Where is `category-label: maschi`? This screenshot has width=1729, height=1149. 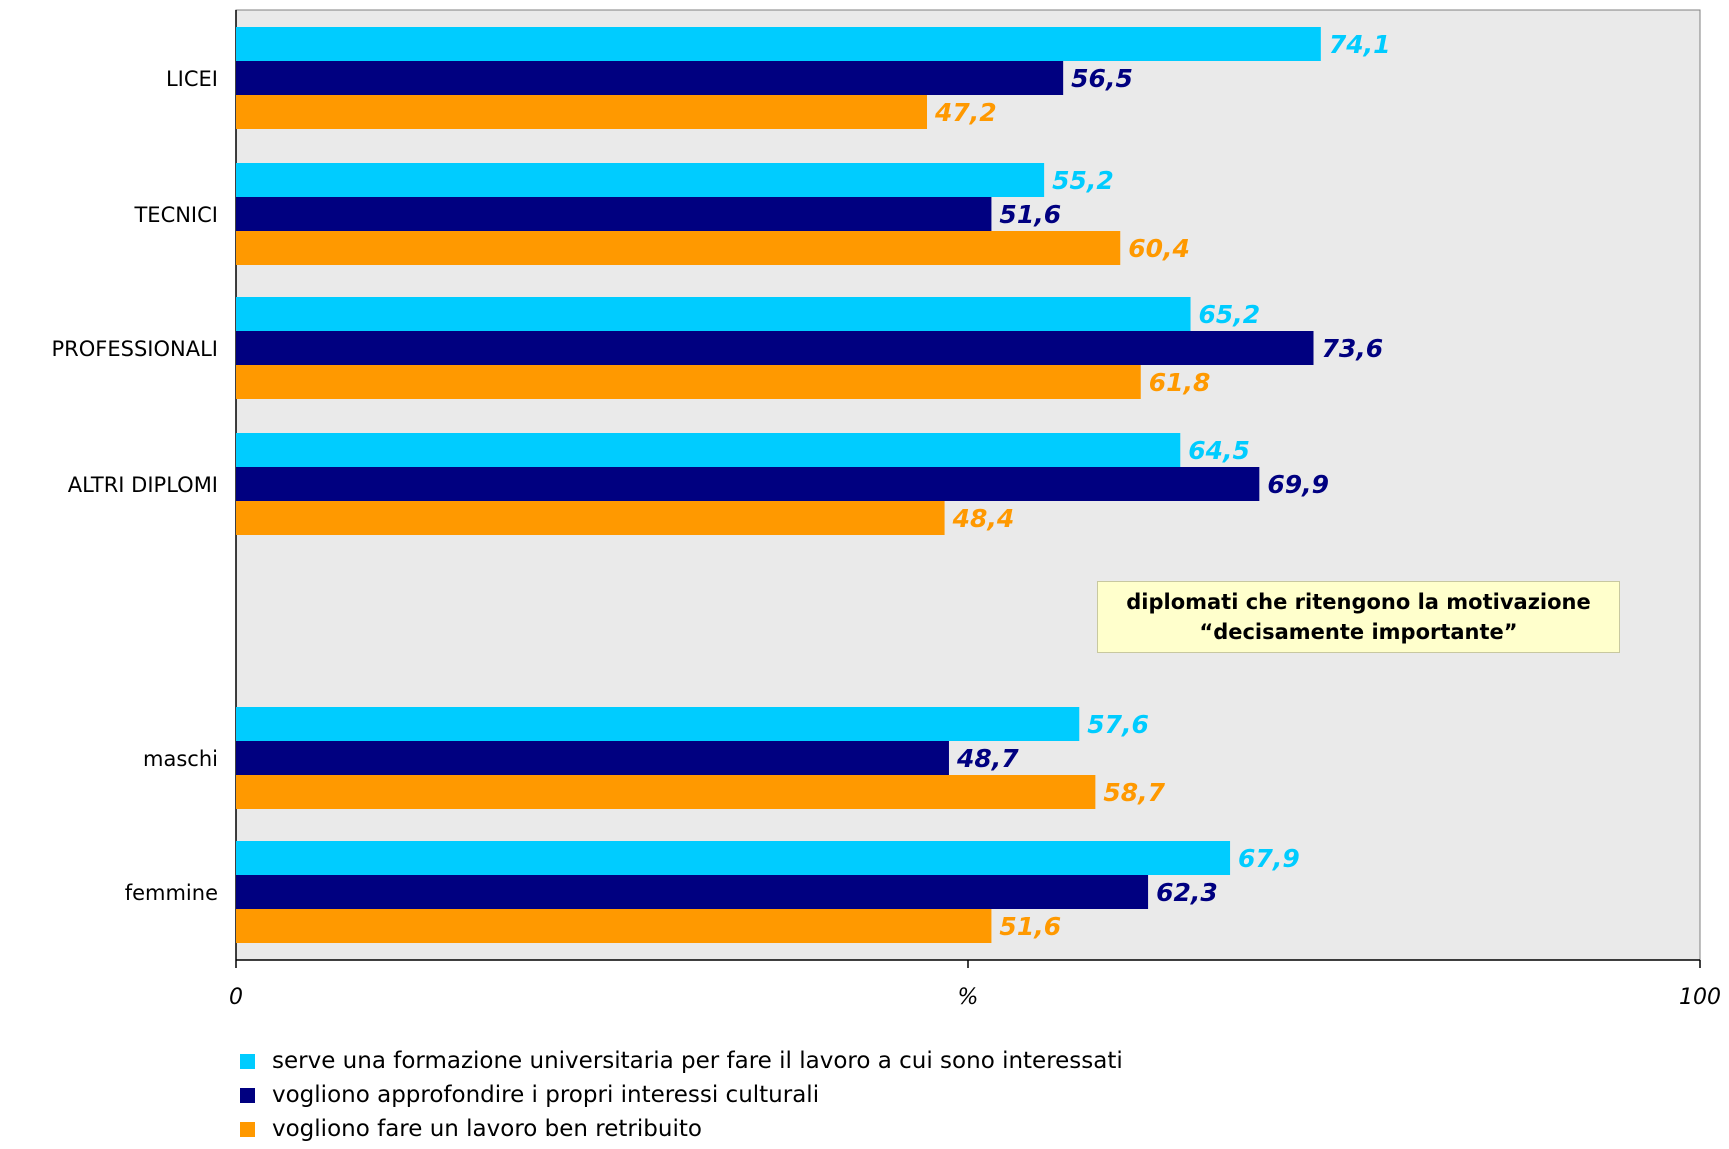
category-label: maschi is located at coordinates (180, 759).